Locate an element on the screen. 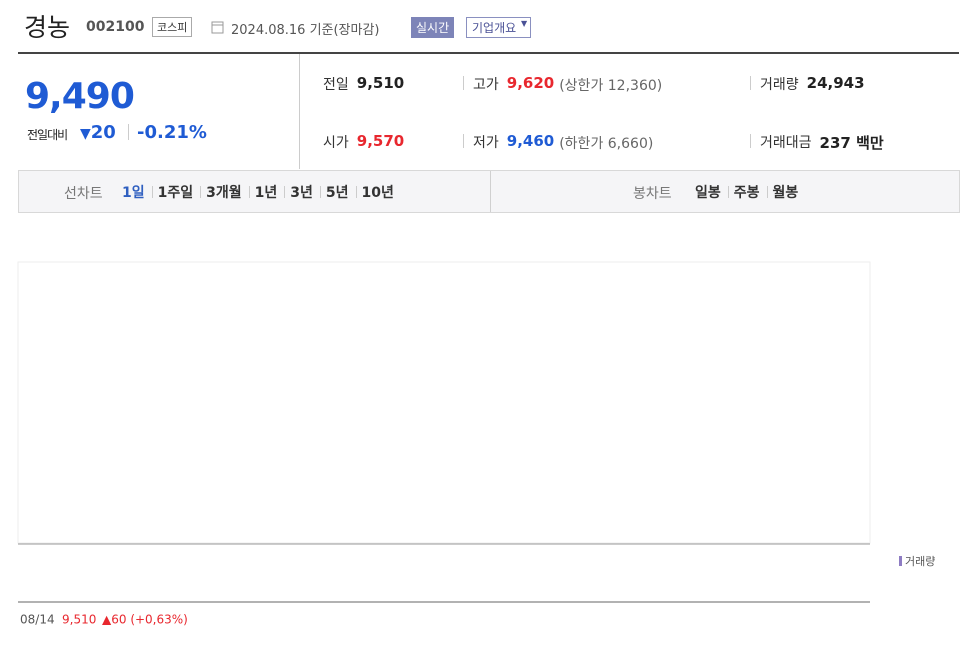 The height and width of the screenshot is (655, 960). down-arrow: ▼ is located at coordinates (85, 134).